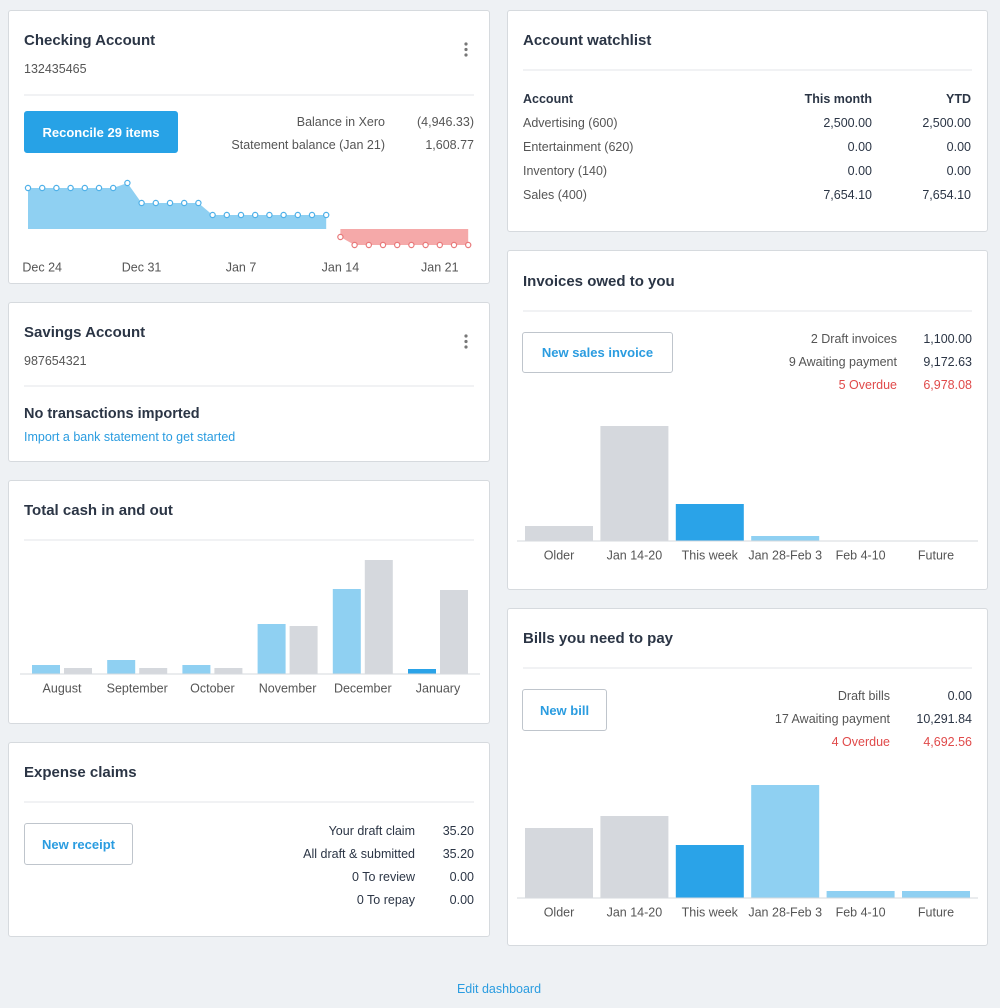 The height and width of the screenshot is (1008, 1000). I want to click on cash-card, so click(249, 602).